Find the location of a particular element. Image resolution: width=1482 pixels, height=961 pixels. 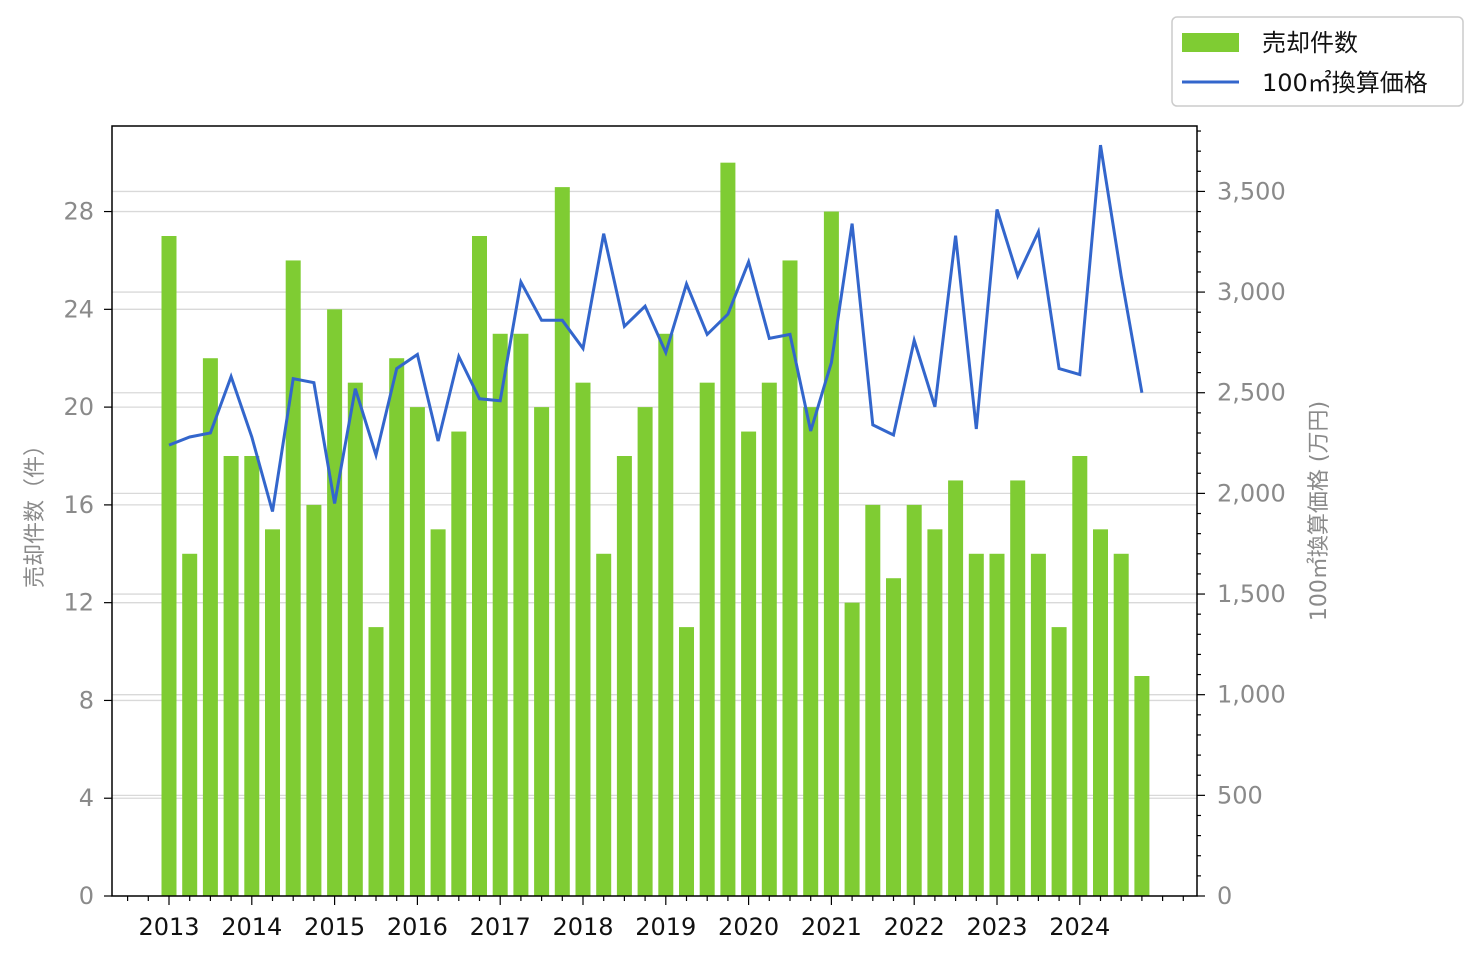

right-tick-label: 3,000 is located at coordinates (1251, 292).